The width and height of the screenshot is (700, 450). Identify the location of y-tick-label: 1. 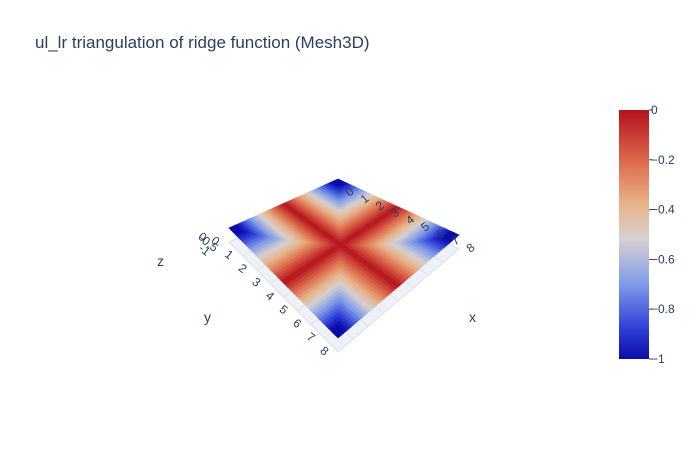
(229, 254).